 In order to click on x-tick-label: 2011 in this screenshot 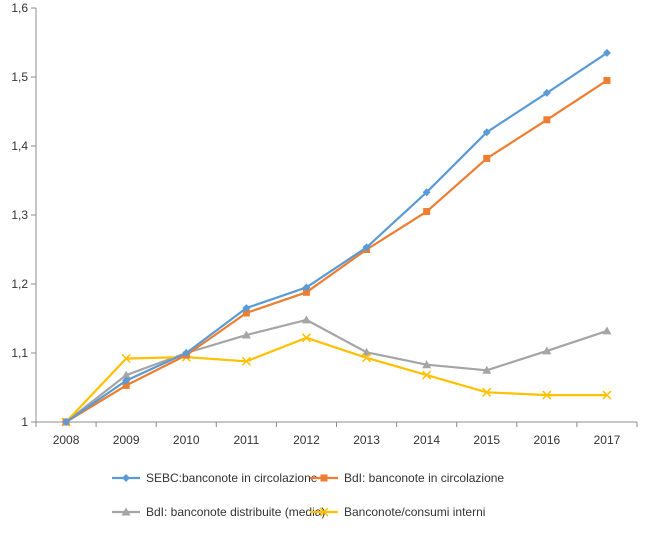, I will do `click(246, 440)`.